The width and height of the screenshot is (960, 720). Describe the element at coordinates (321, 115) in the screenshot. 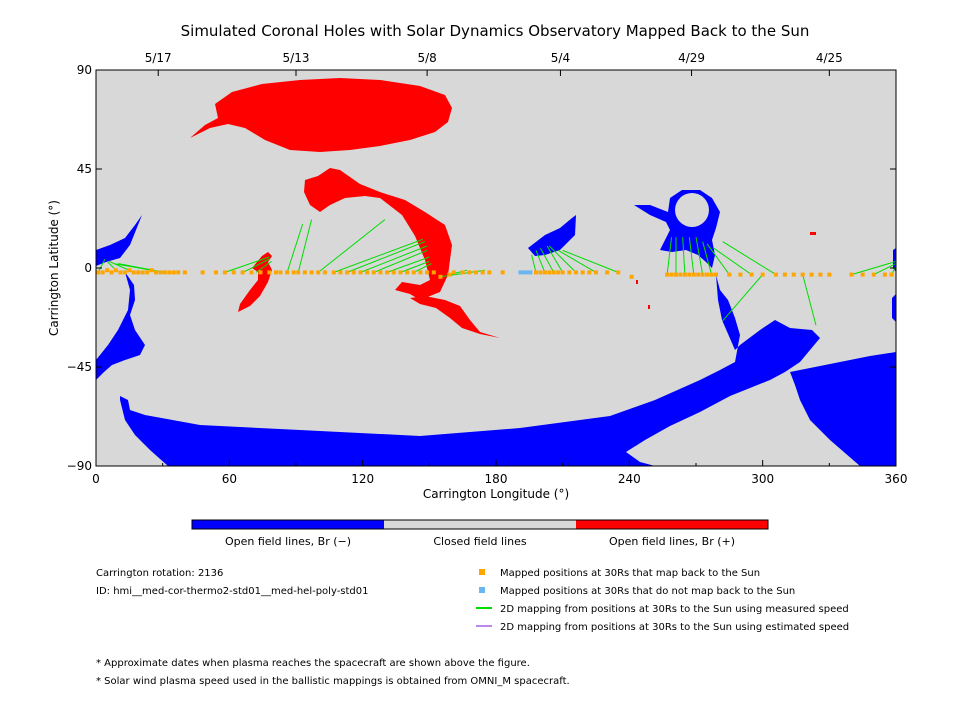

I see `north-polar-hole` at that location.